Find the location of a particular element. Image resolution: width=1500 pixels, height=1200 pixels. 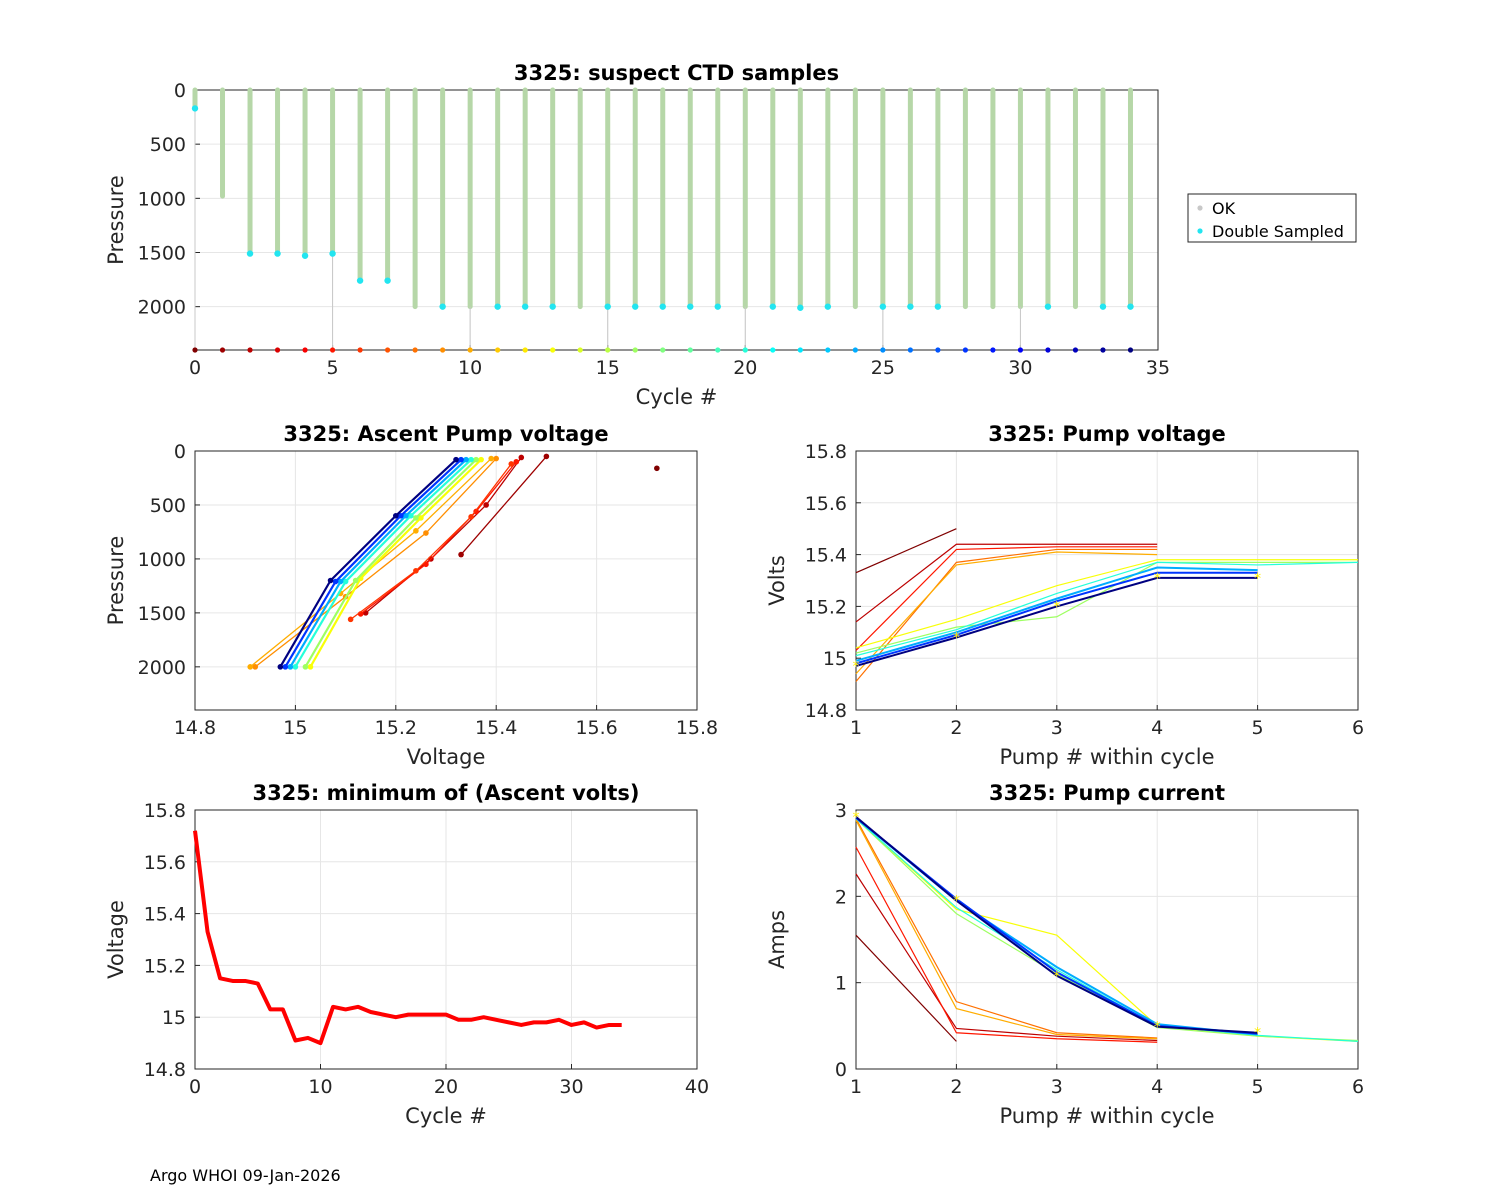

x-tick-label: 25 is located at coordinates (883, 368).